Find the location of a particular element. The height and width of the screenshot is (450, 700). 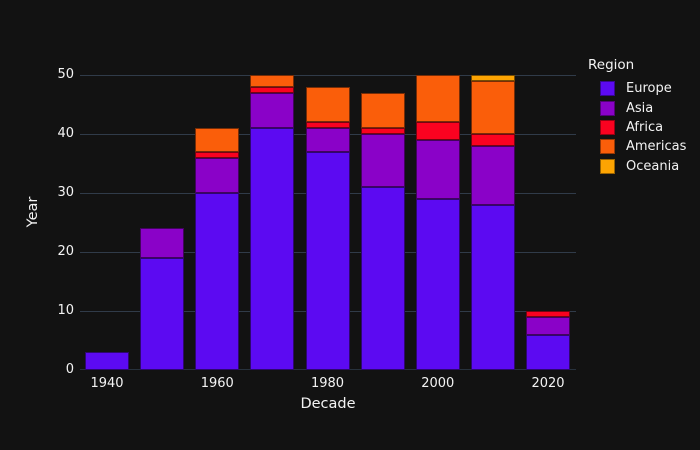

bar-segment-oceania-2010 is located at coordinates (492, 78).